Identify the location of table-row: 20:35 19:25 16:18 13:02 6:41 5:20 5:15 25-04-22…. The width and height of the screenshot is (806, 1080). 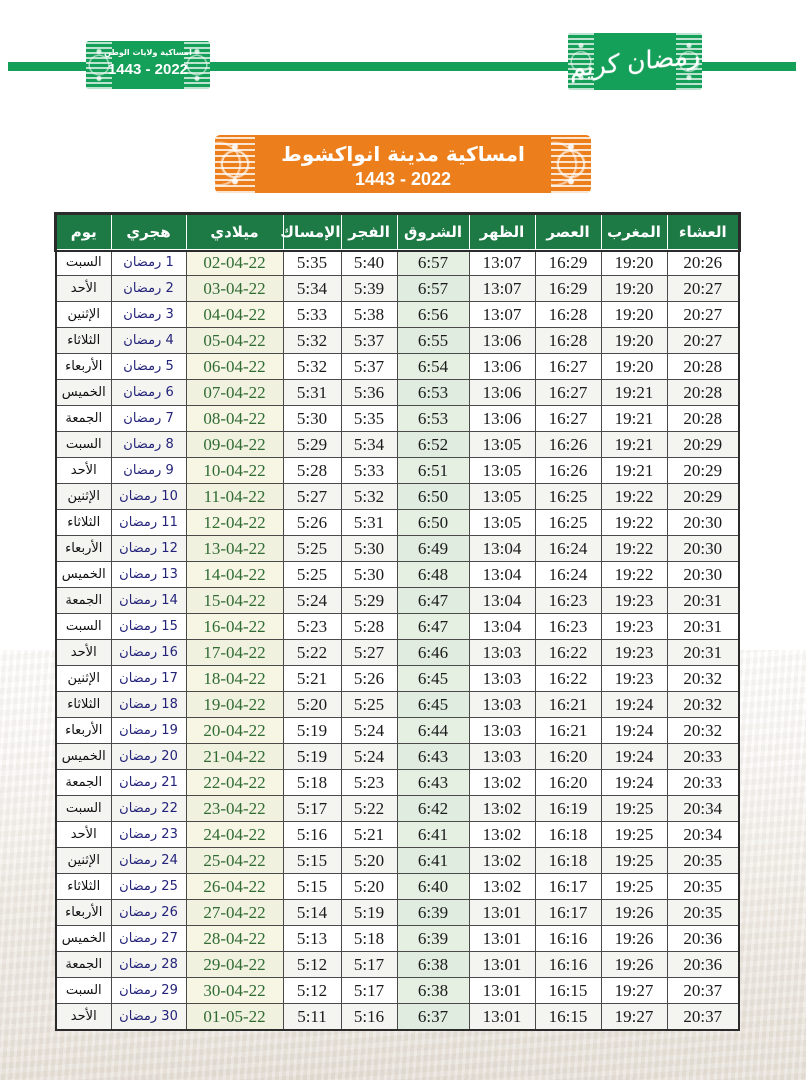
(397, 860).